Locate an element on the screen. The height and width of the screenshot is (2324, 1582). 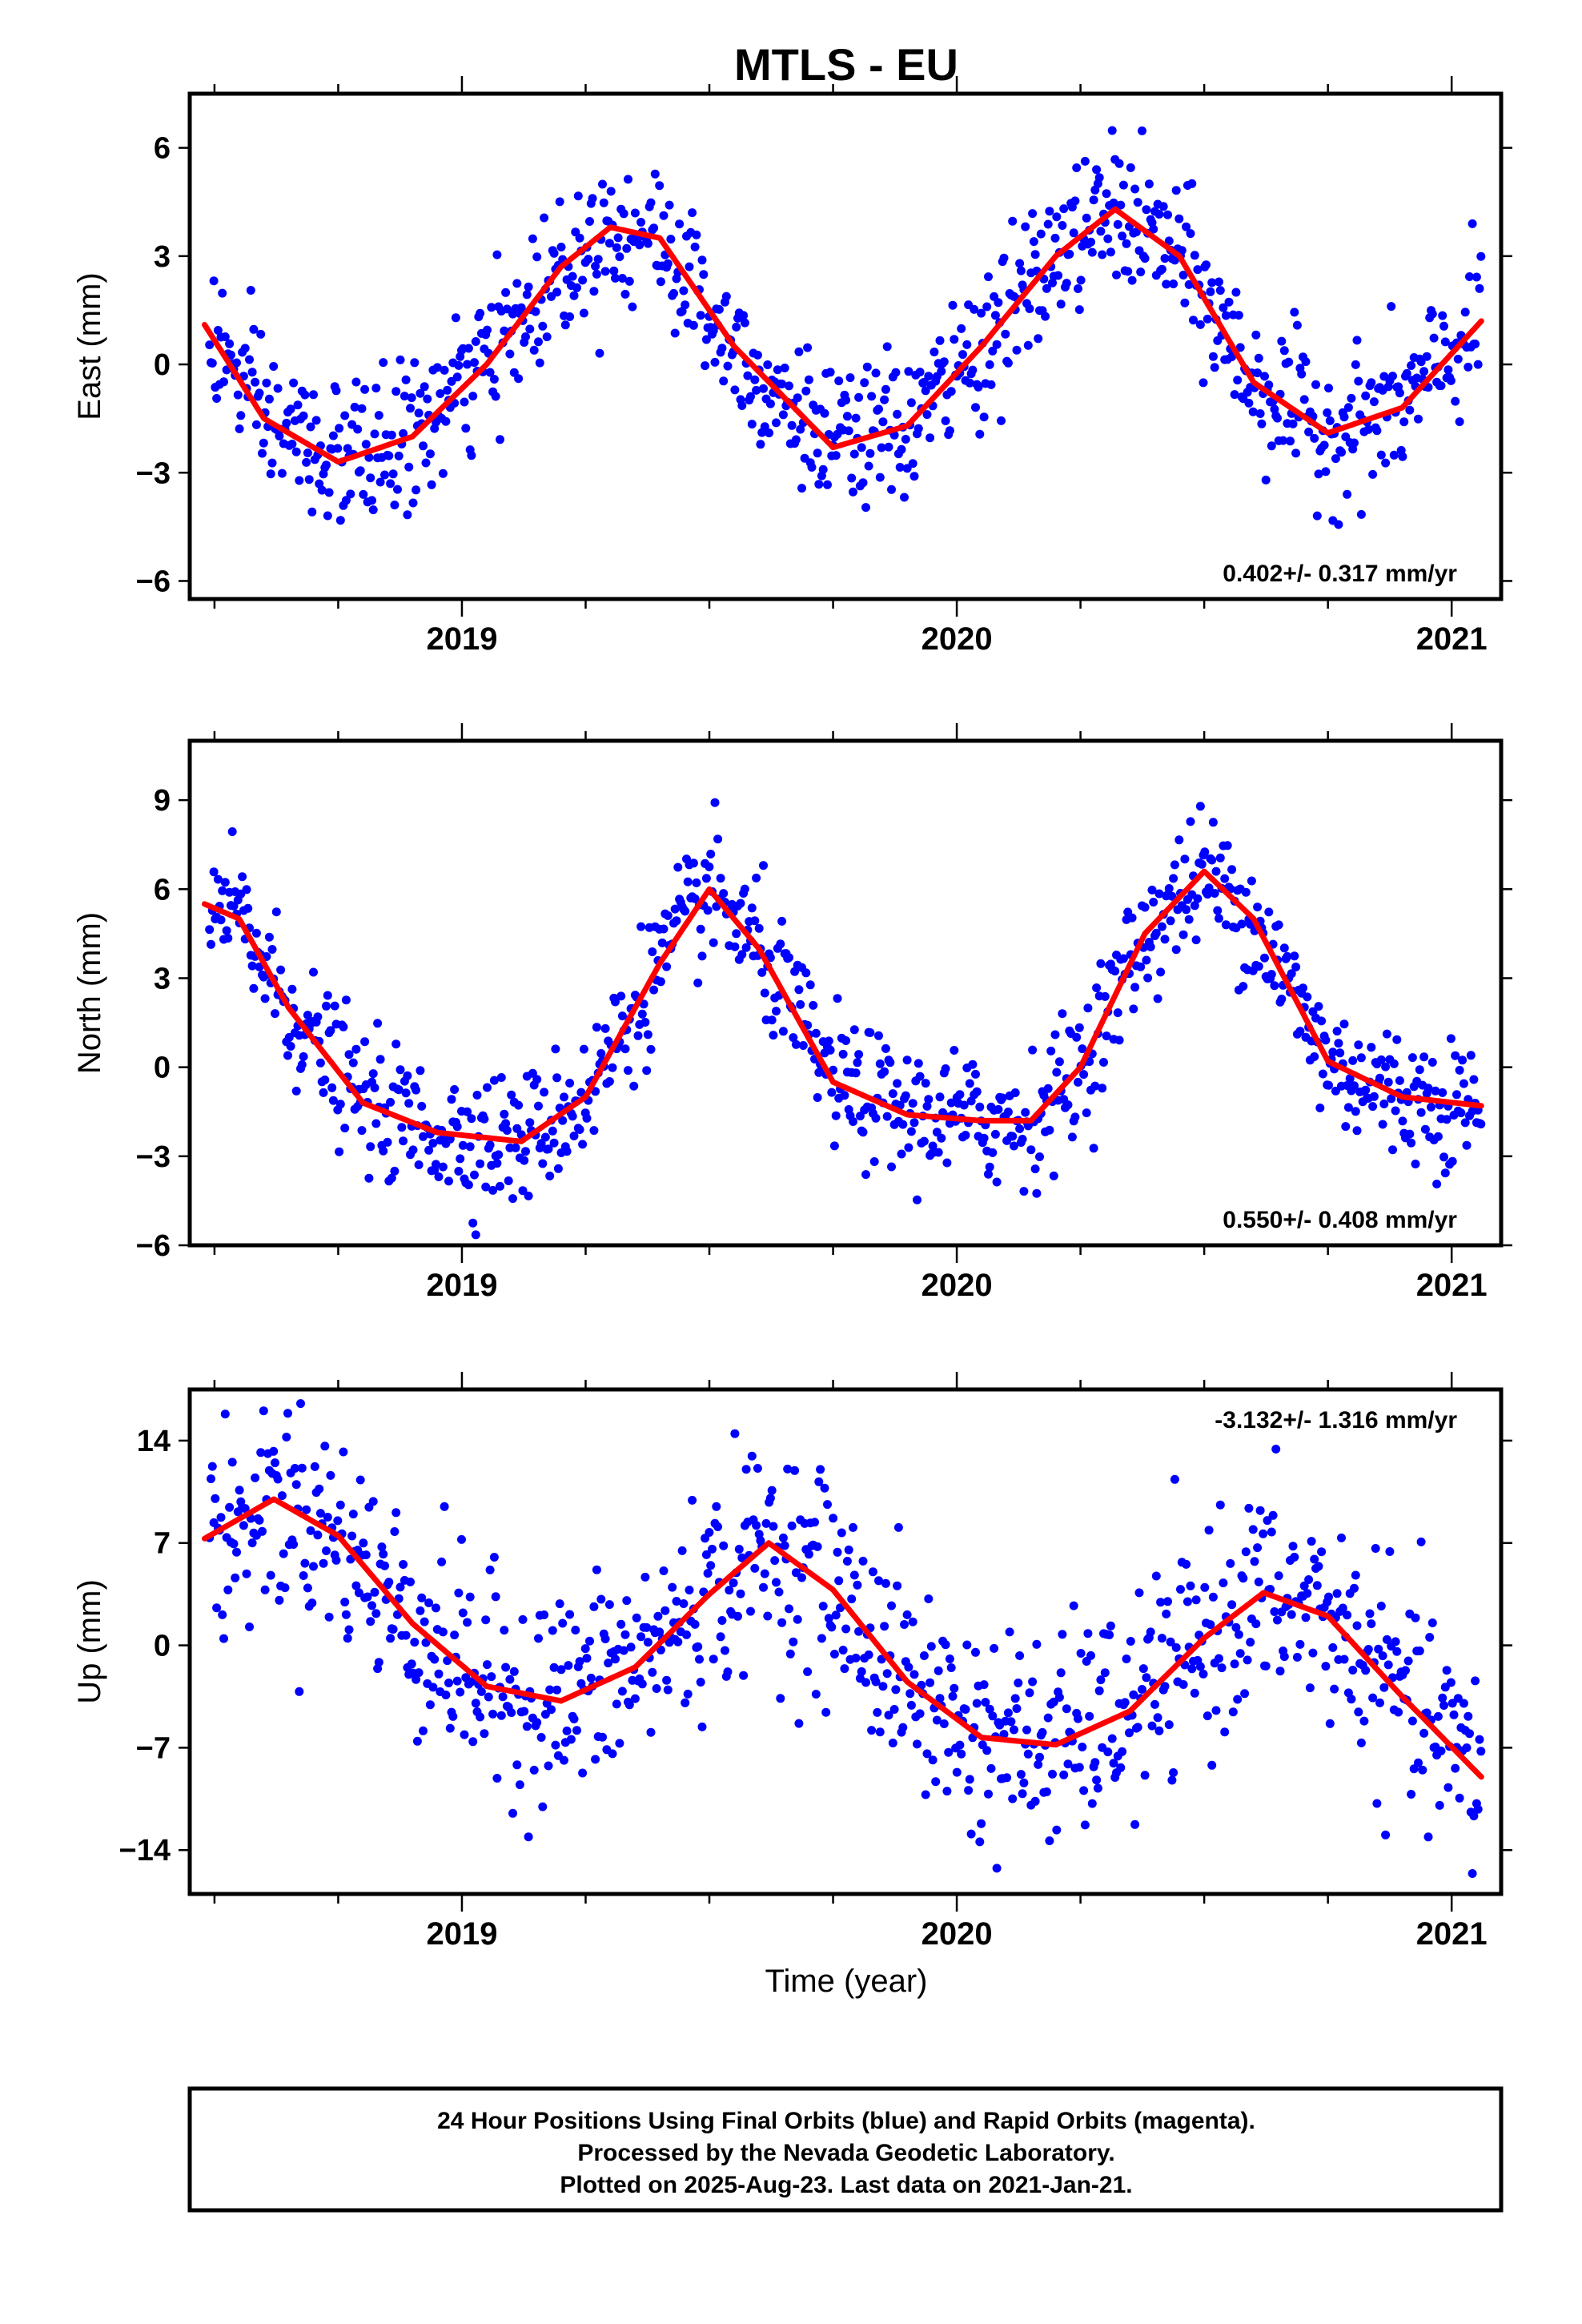
up-ytick-label: 7 is located at coordinates (162, 1544).